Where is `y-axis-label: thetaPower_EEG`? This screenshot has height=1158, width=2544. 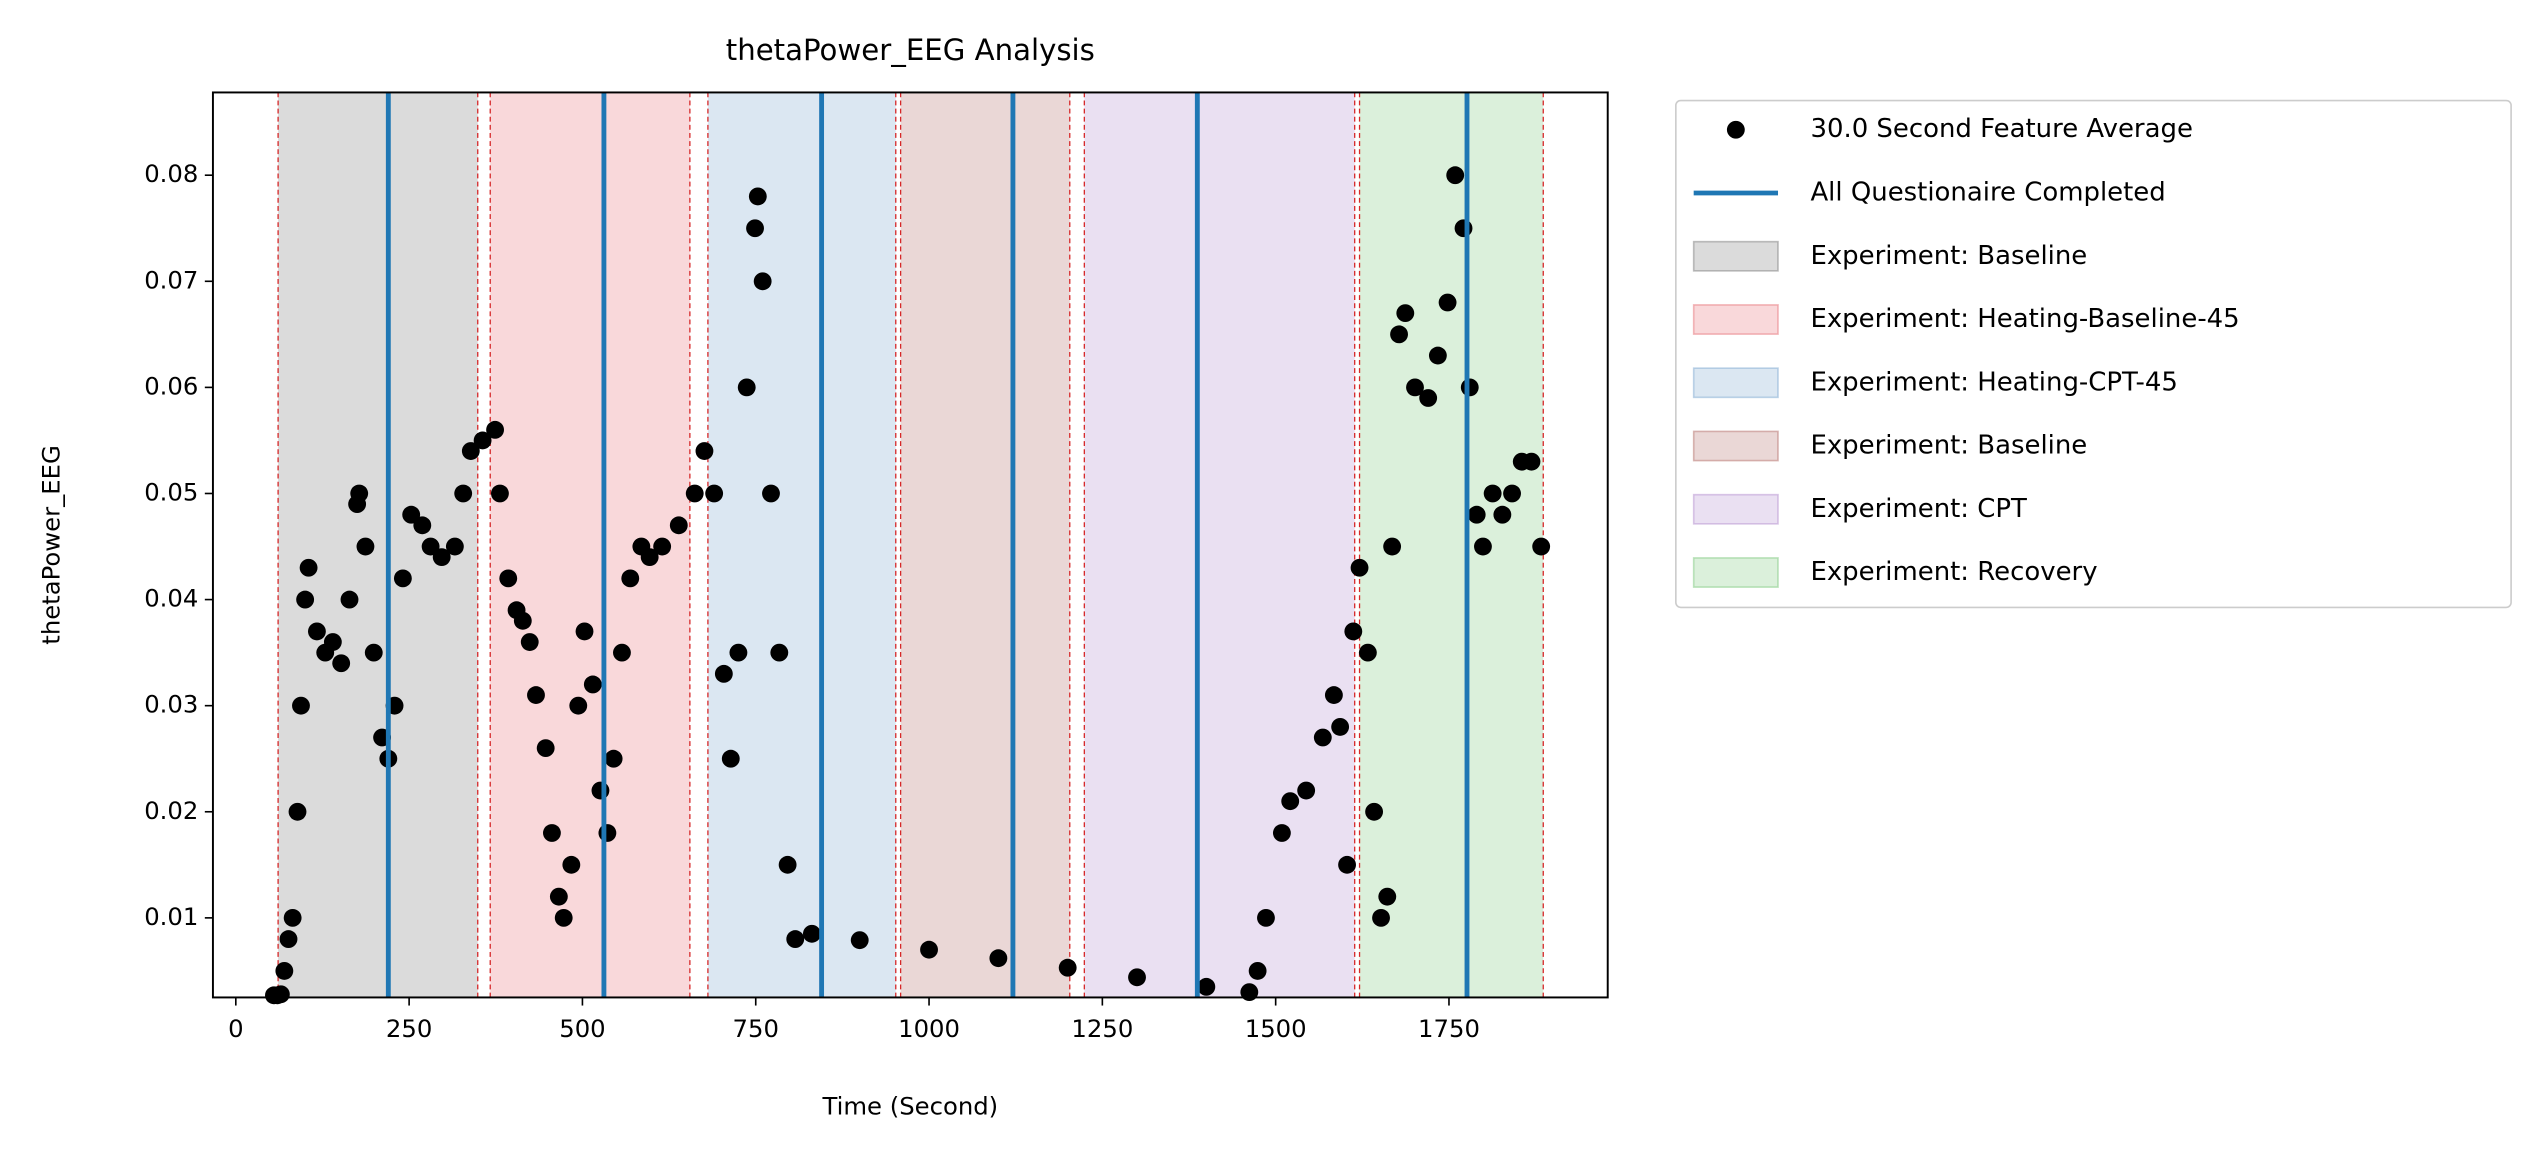
y-axis-label: thetaPower_EEG is located at coordinates (50, 545).